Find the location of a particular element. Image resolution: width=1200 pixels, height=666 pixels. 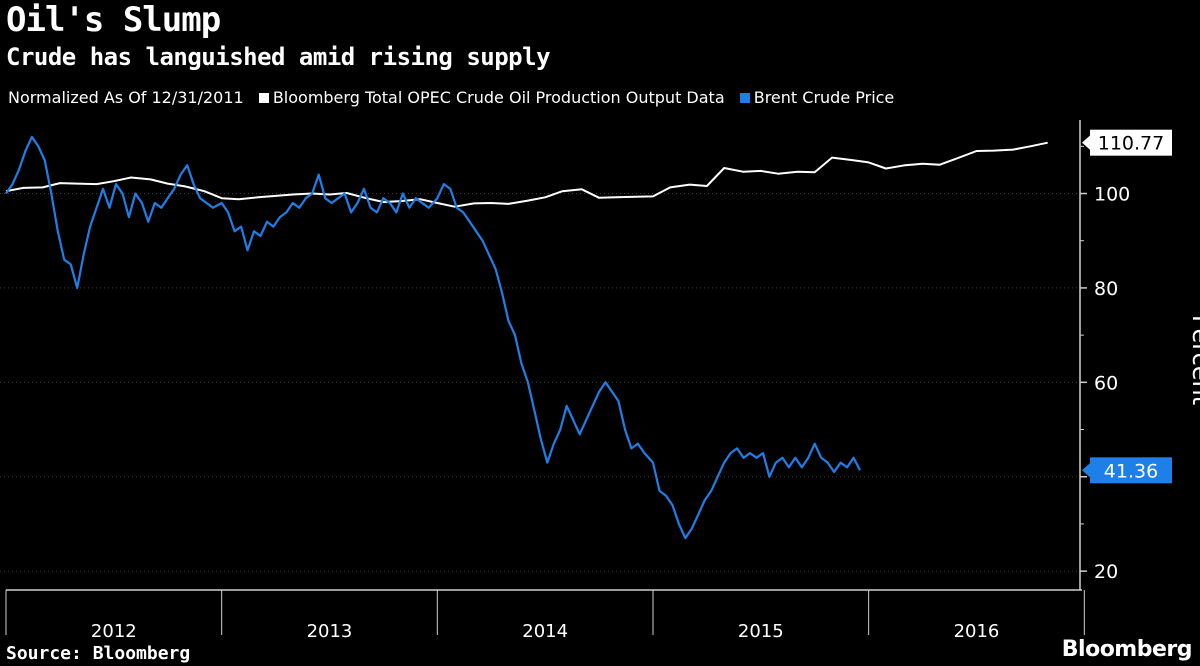

end-label-box-opec is located at coordinates (1131, 142).